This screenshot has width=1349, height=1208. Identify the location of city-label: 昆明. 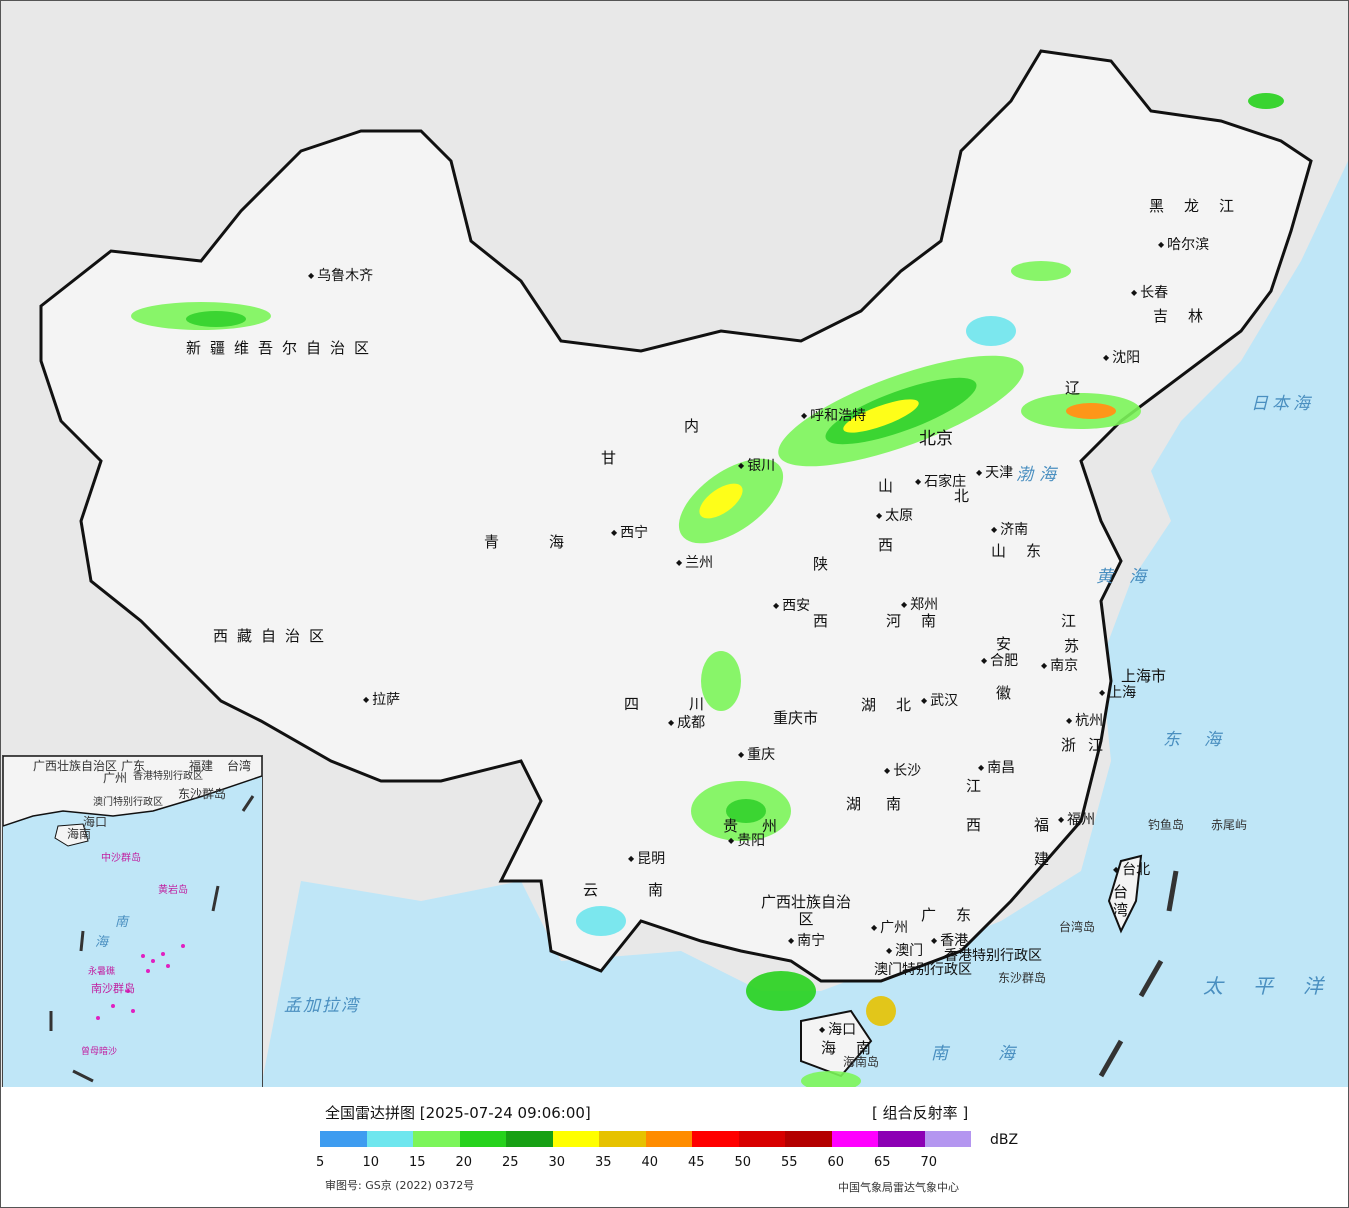
(646, 859).